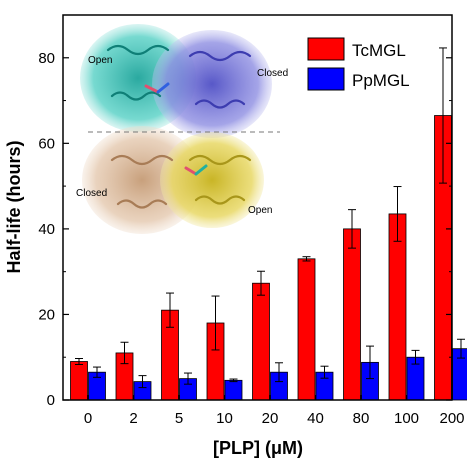 The image size is (467, 472). What do you see at coordinates (133, 418) in the screenshot?
I see `x-tick-label-2: 2` at bounding box center [133, 418].